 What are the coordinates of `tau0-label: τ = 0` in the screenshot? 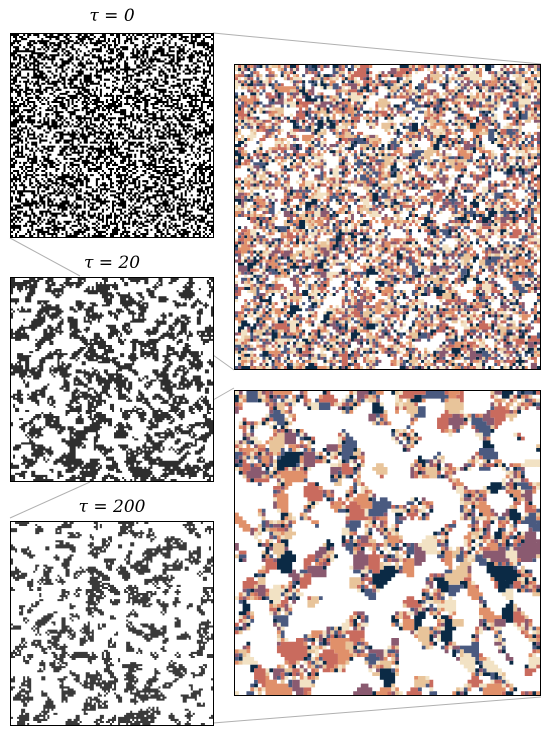 It's located at (112, 16).